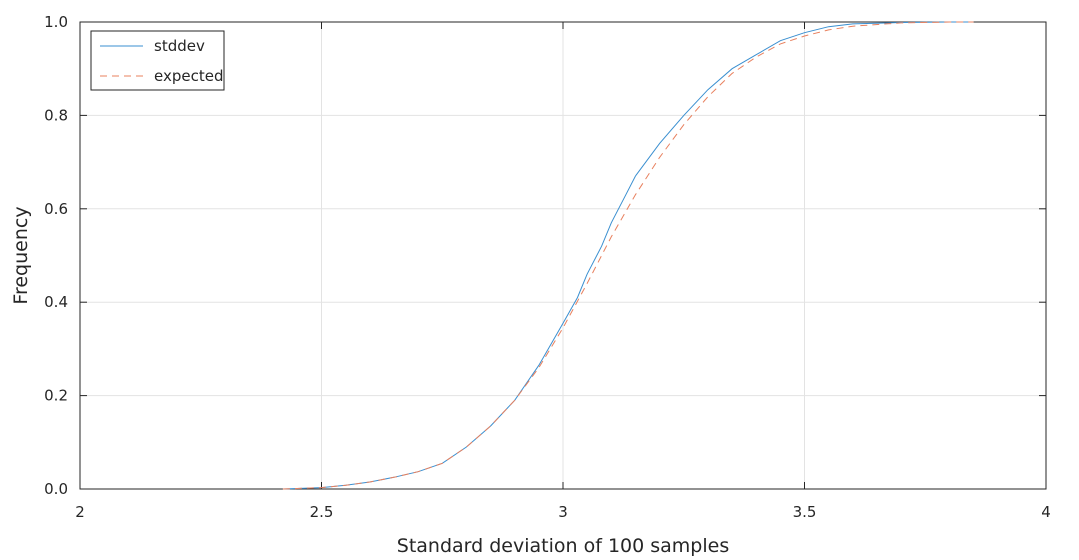 This screenshot has height=560, width=1079. I want to click on y-tick-label: 0.8, so click(56, 115).